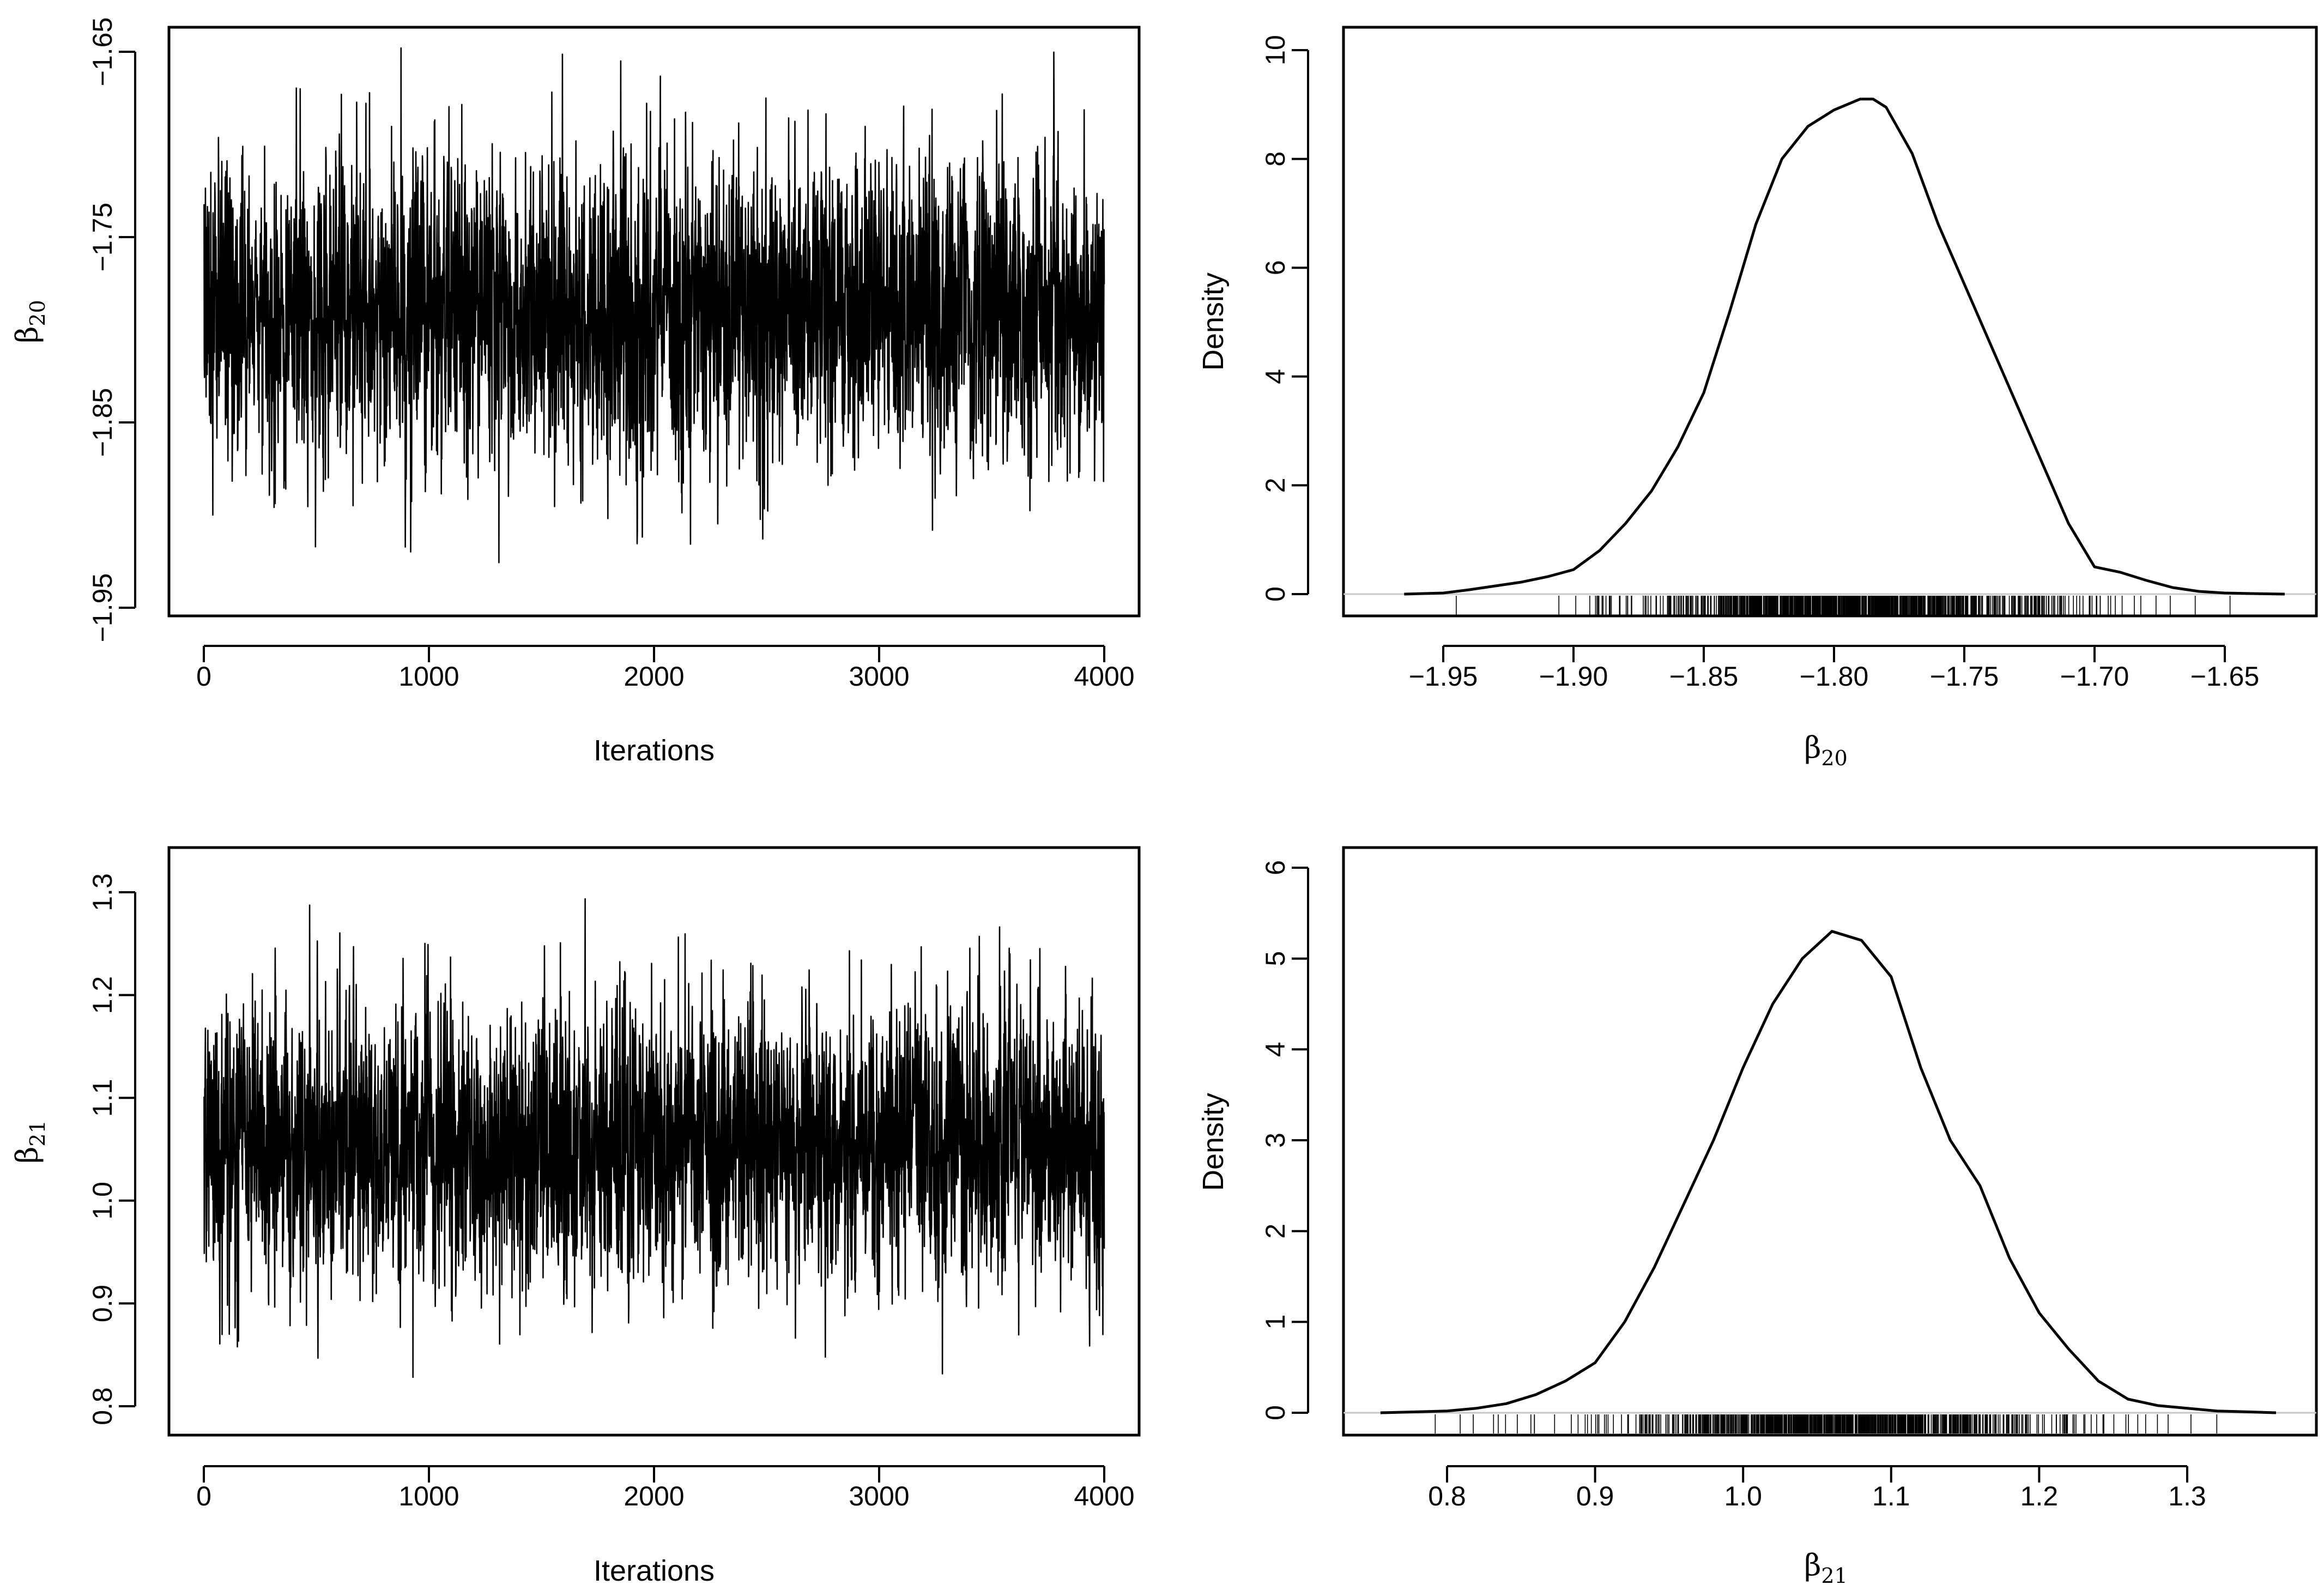 Image resolution: width=2324 pixels, height=1591 pixels. I want to click on x-tick-label: −1.65, so click(2225, 677).